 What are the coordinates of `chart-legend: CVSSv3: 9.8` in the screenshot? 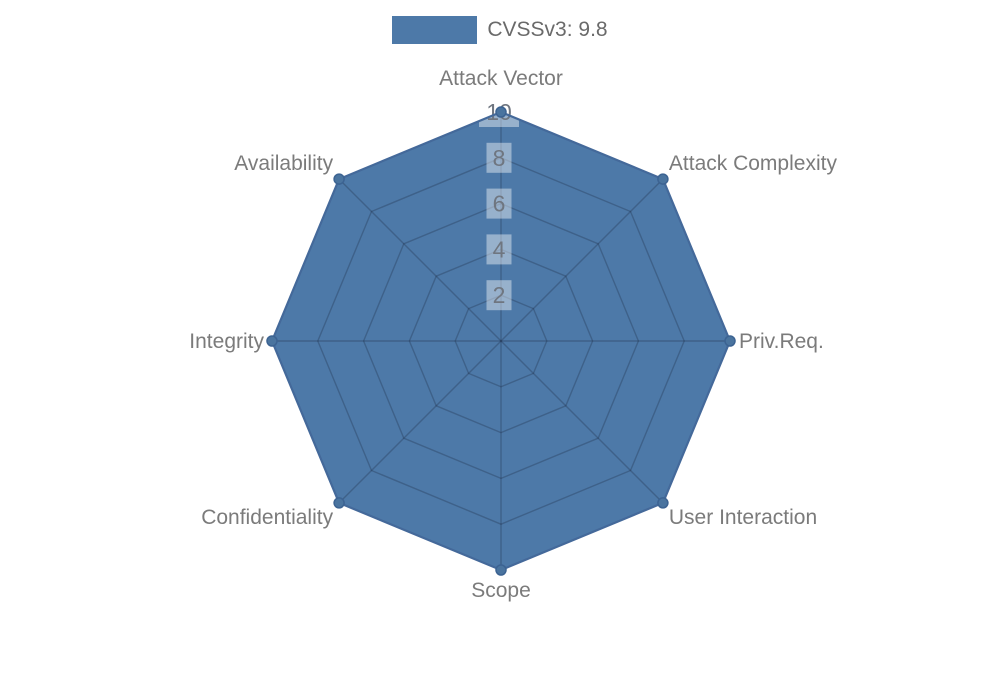 It's located at (500, 30).